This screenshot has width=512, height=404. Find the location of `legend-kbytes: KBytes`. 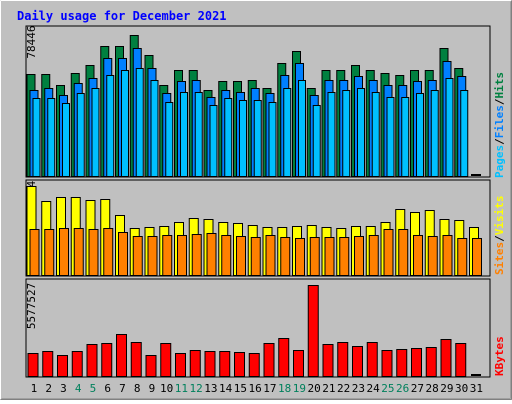

legend-kbytes: KBytes is located at coordinates (499, 356).